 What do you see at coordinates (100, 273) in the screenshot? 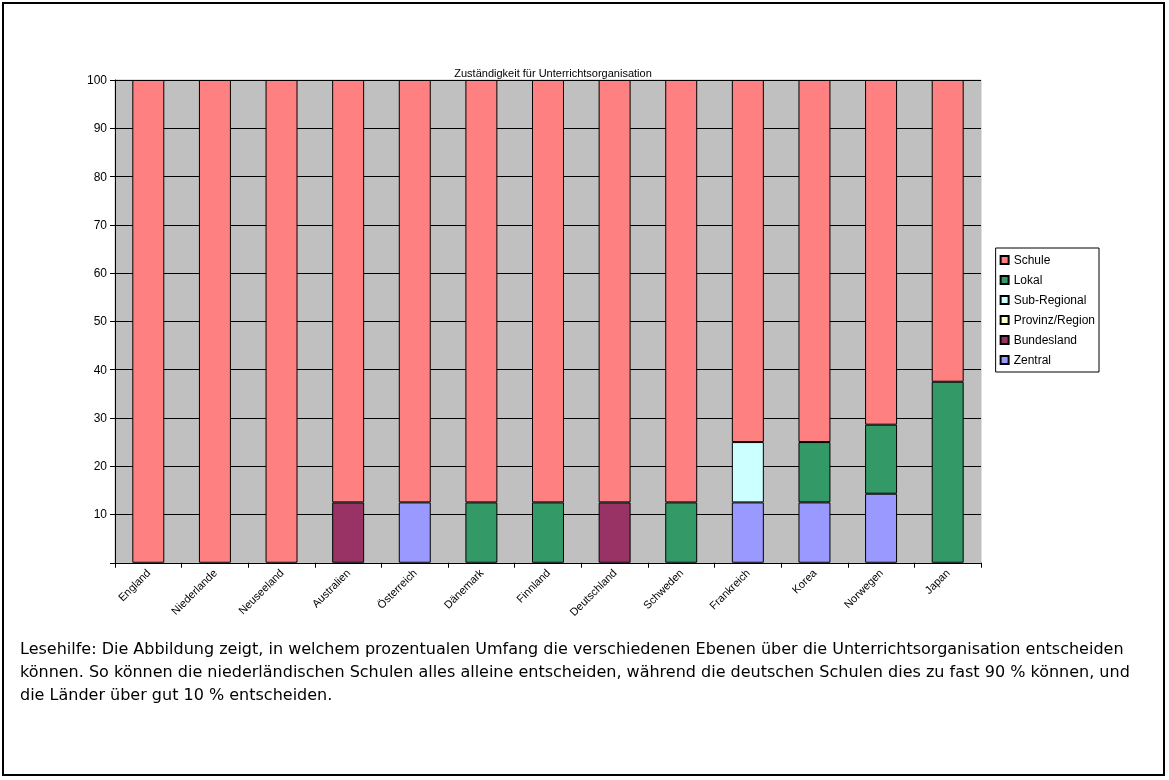
I see `y-tick-label: 60` at bounding box center [100, 273].